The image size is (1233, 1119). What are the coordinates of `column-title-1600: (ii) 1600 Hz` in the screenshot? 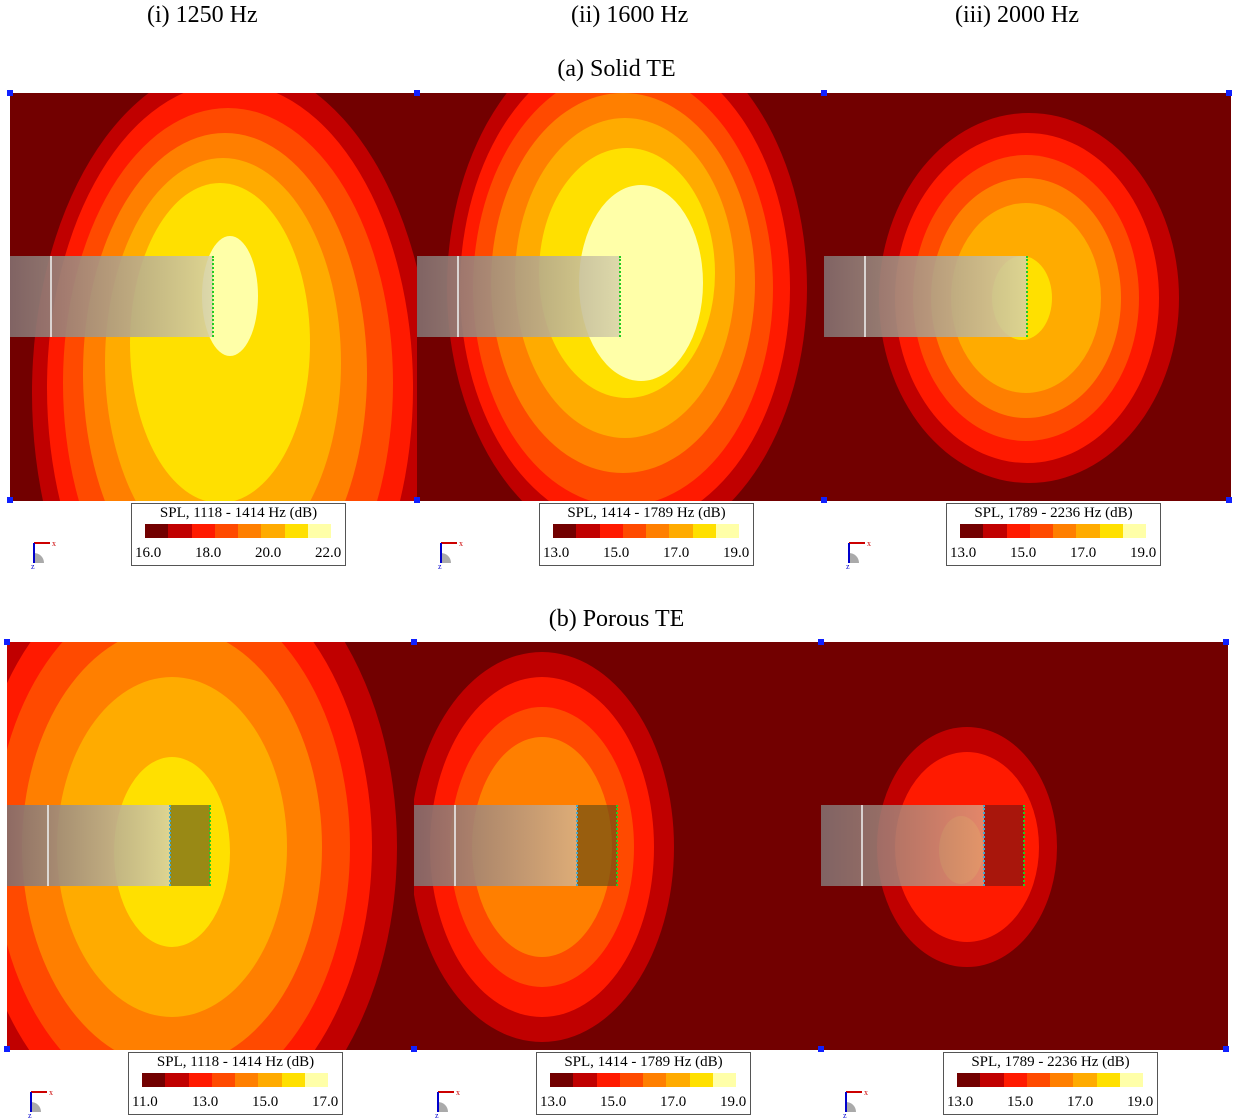 It's located at (630, 15).